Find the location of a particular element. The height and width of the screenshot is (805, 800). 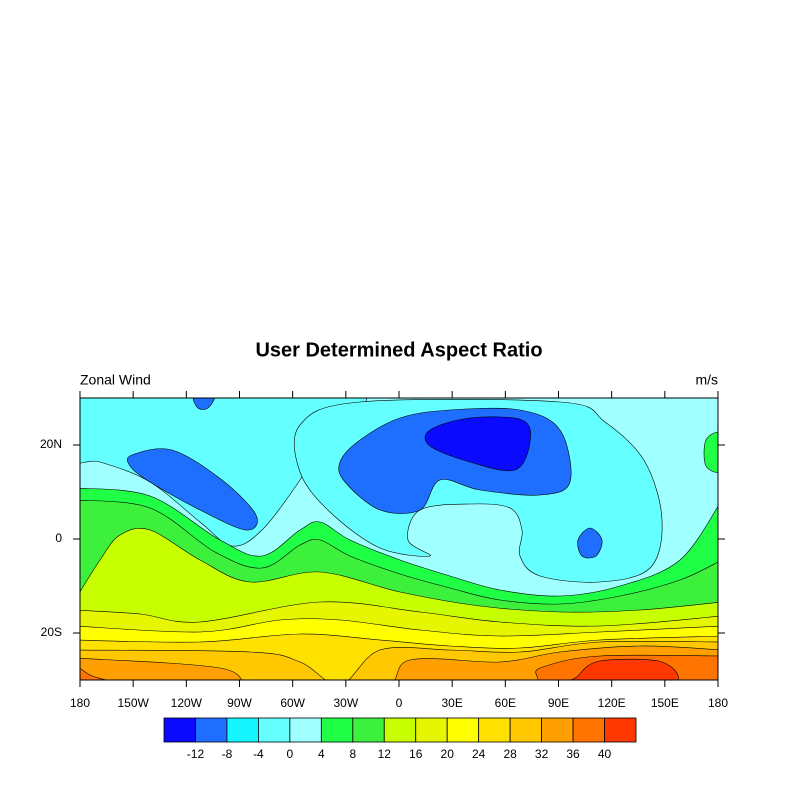

colorbar-label: -4 is located at coordinates (258, 754).